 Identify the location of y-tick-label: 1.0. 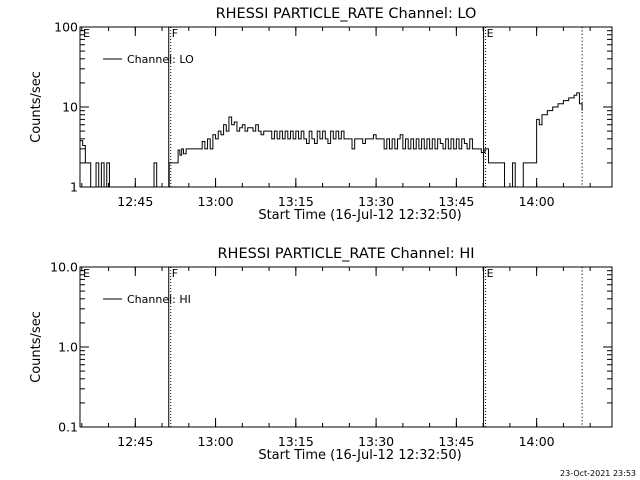
(68, 347).